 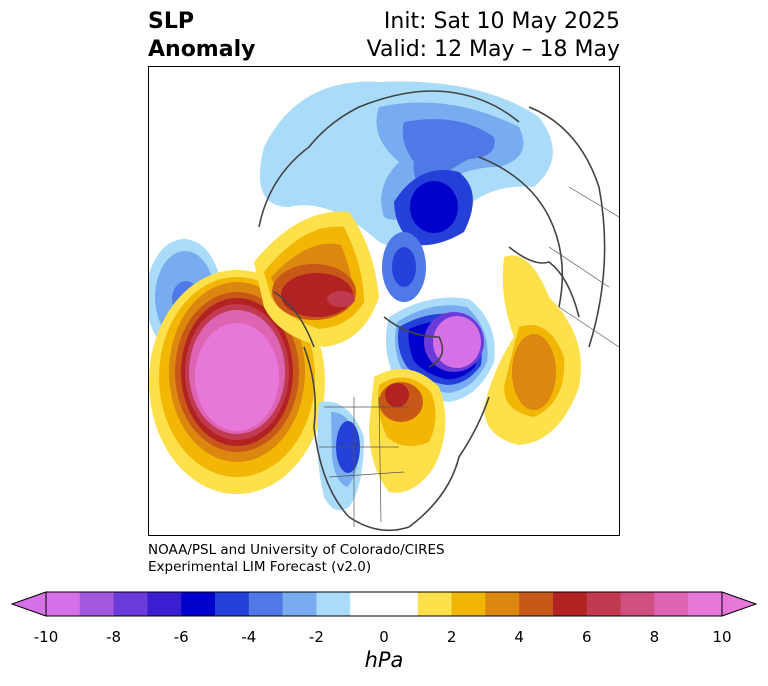 What do you see at coordinates (384, 660) in the screenshot?
I see `colorbar-unit: hPa` at bounding box center [384, 660].